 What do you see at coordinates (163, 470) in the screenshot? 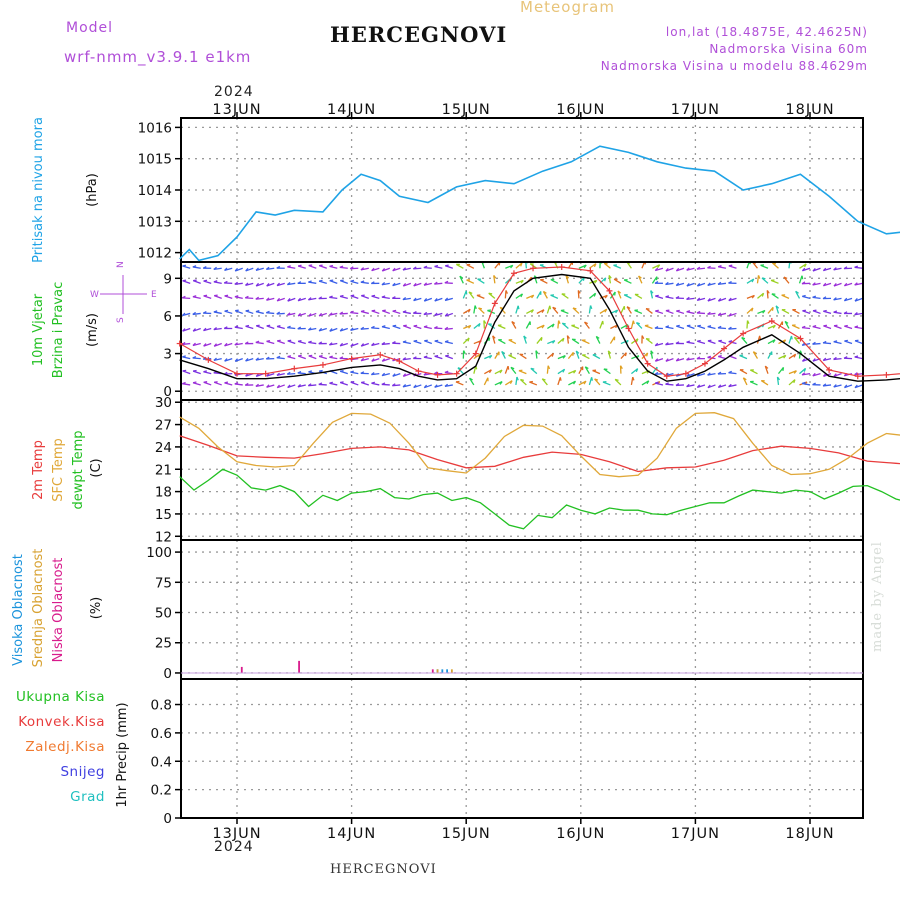
I see `y-tick-label: 21` at bounding box center [163, 470].